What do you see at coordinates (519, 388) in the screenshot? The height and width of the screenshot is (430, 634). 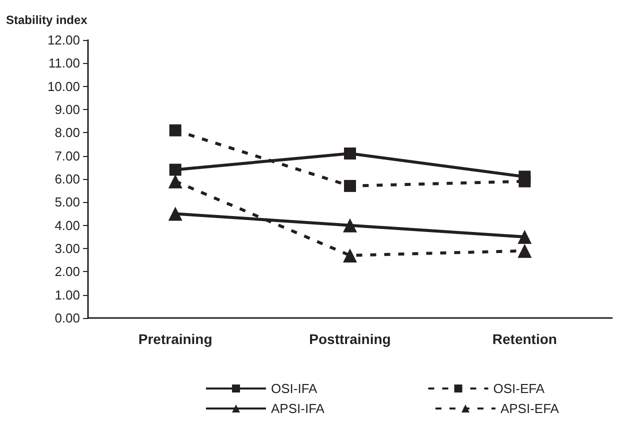 I see `legend-label: OSI-EFA` at bounding box center [519, 388].